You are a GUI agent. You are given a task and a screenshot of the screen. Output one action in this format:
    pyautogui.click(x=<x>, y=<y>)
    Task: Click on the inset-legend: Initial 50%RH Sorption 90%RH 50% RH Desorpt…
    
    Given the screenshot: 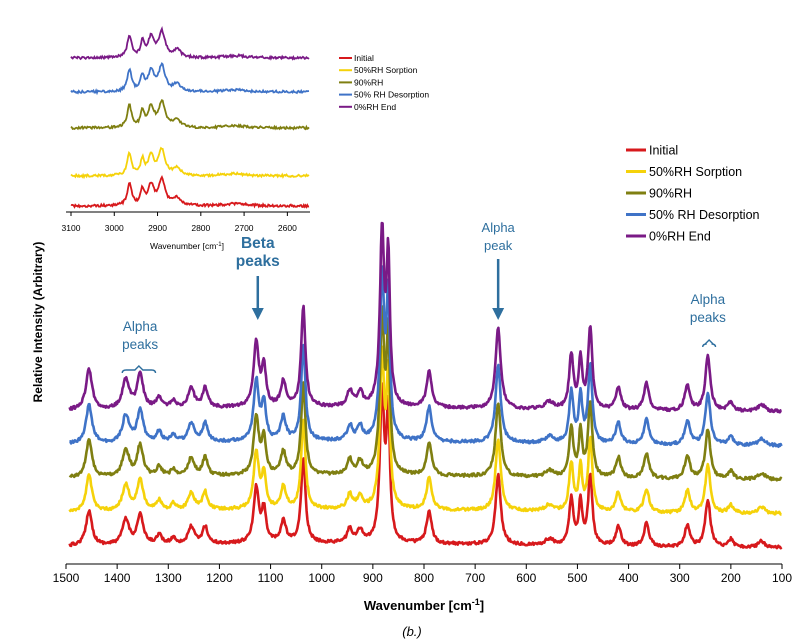 What is the action you would take?
    pyautogui.click(x=384, y=82)
    